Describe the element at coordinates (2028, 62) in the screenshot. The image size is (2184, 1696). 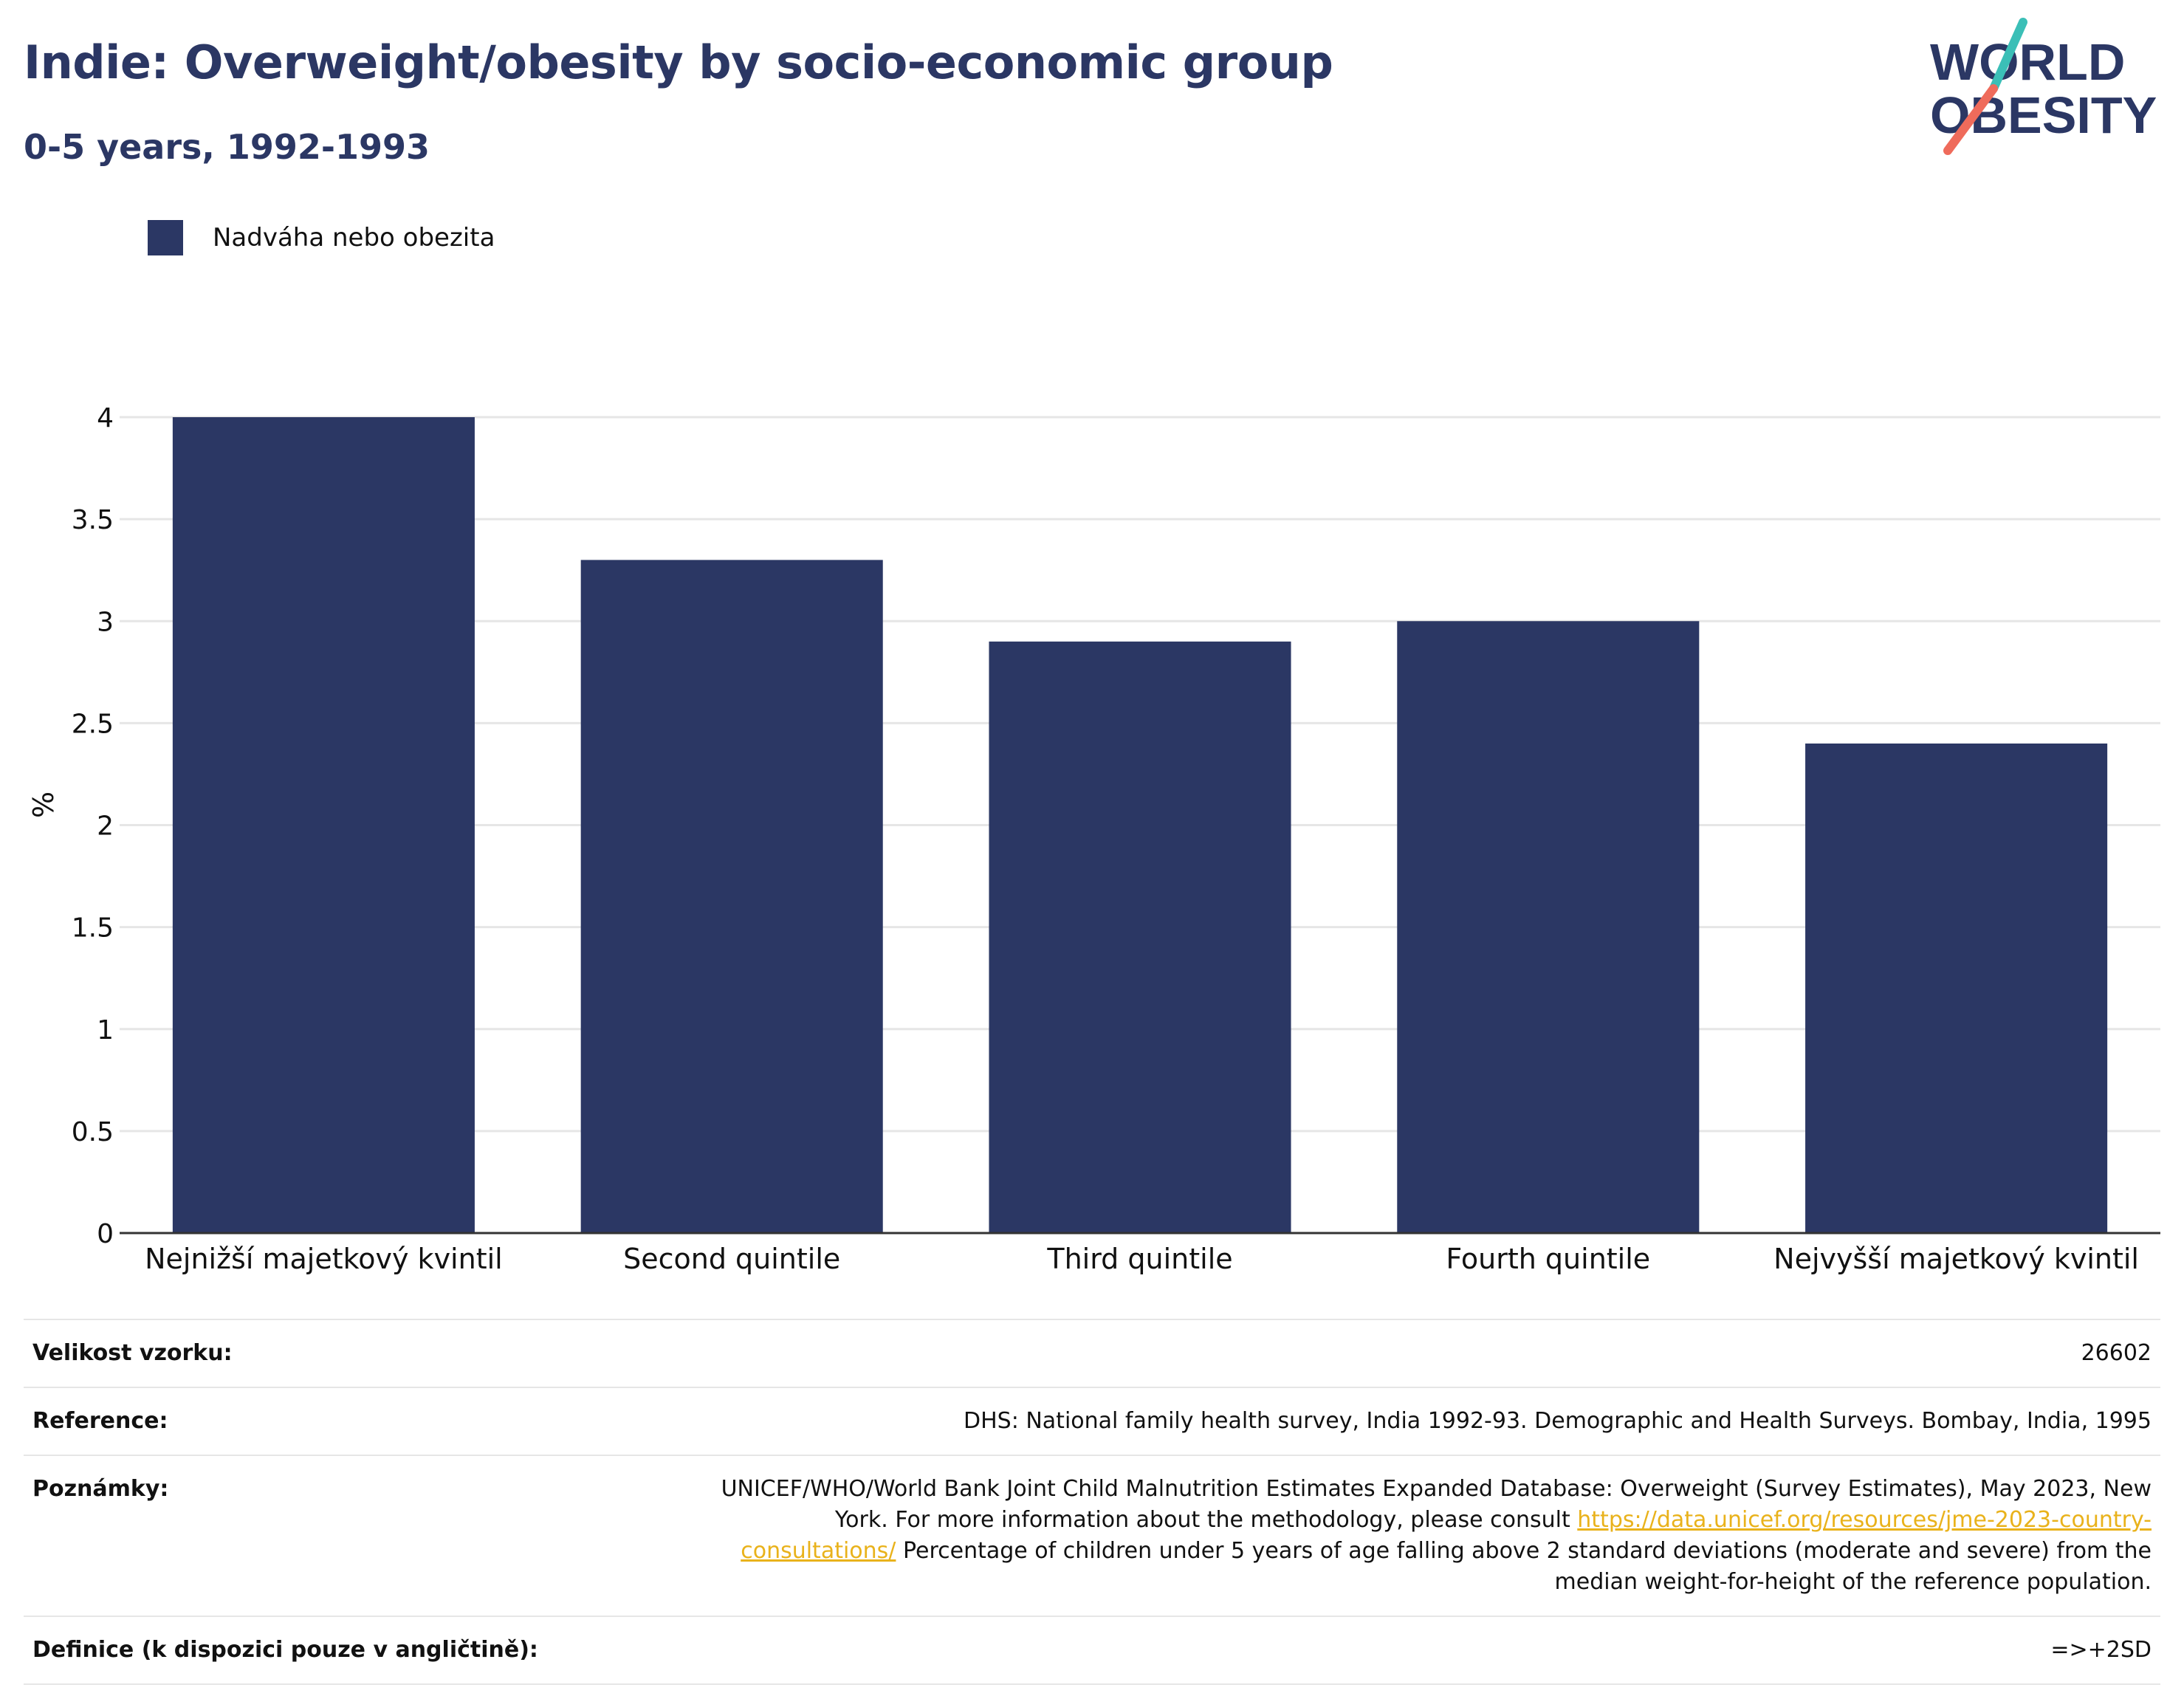
I see `logo-word-world: WORLD` at that location.